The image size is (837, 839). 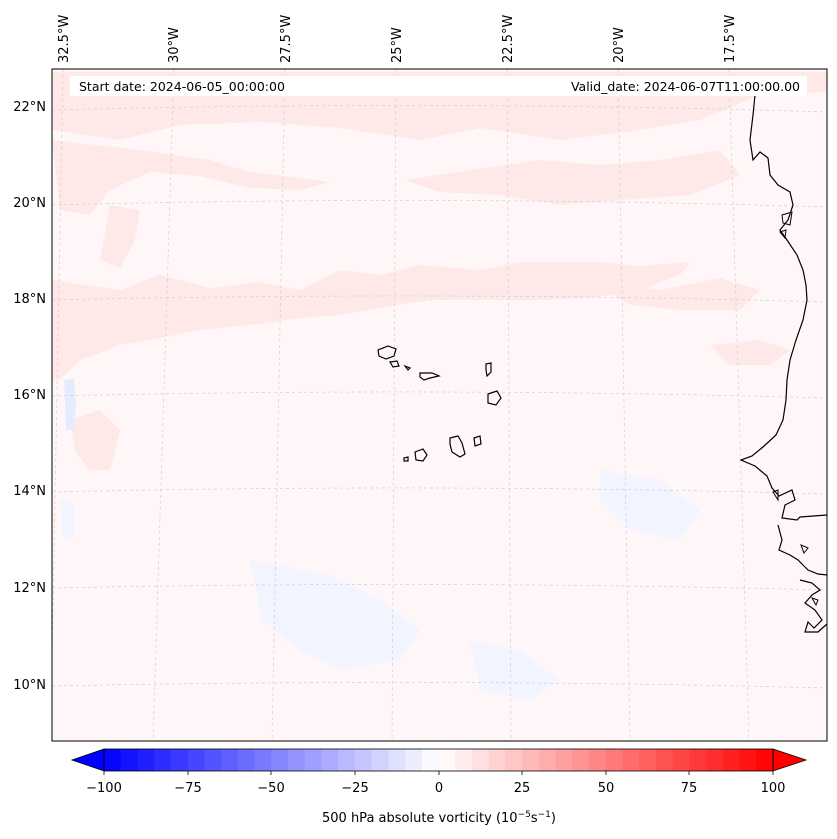 I want to click on cb-tick-25: 25, so click(x=522, y=788).